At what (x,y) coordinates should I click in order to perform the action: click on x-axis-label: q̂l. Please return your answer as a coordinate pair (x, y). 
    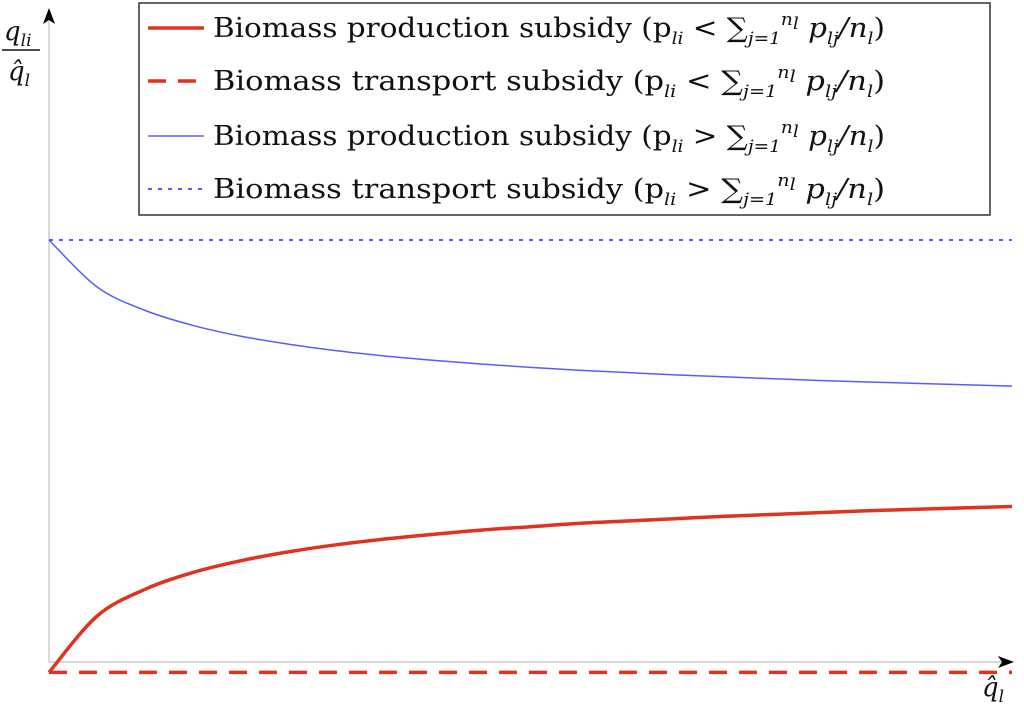
    Looking at the image, I should click on (993, 688).